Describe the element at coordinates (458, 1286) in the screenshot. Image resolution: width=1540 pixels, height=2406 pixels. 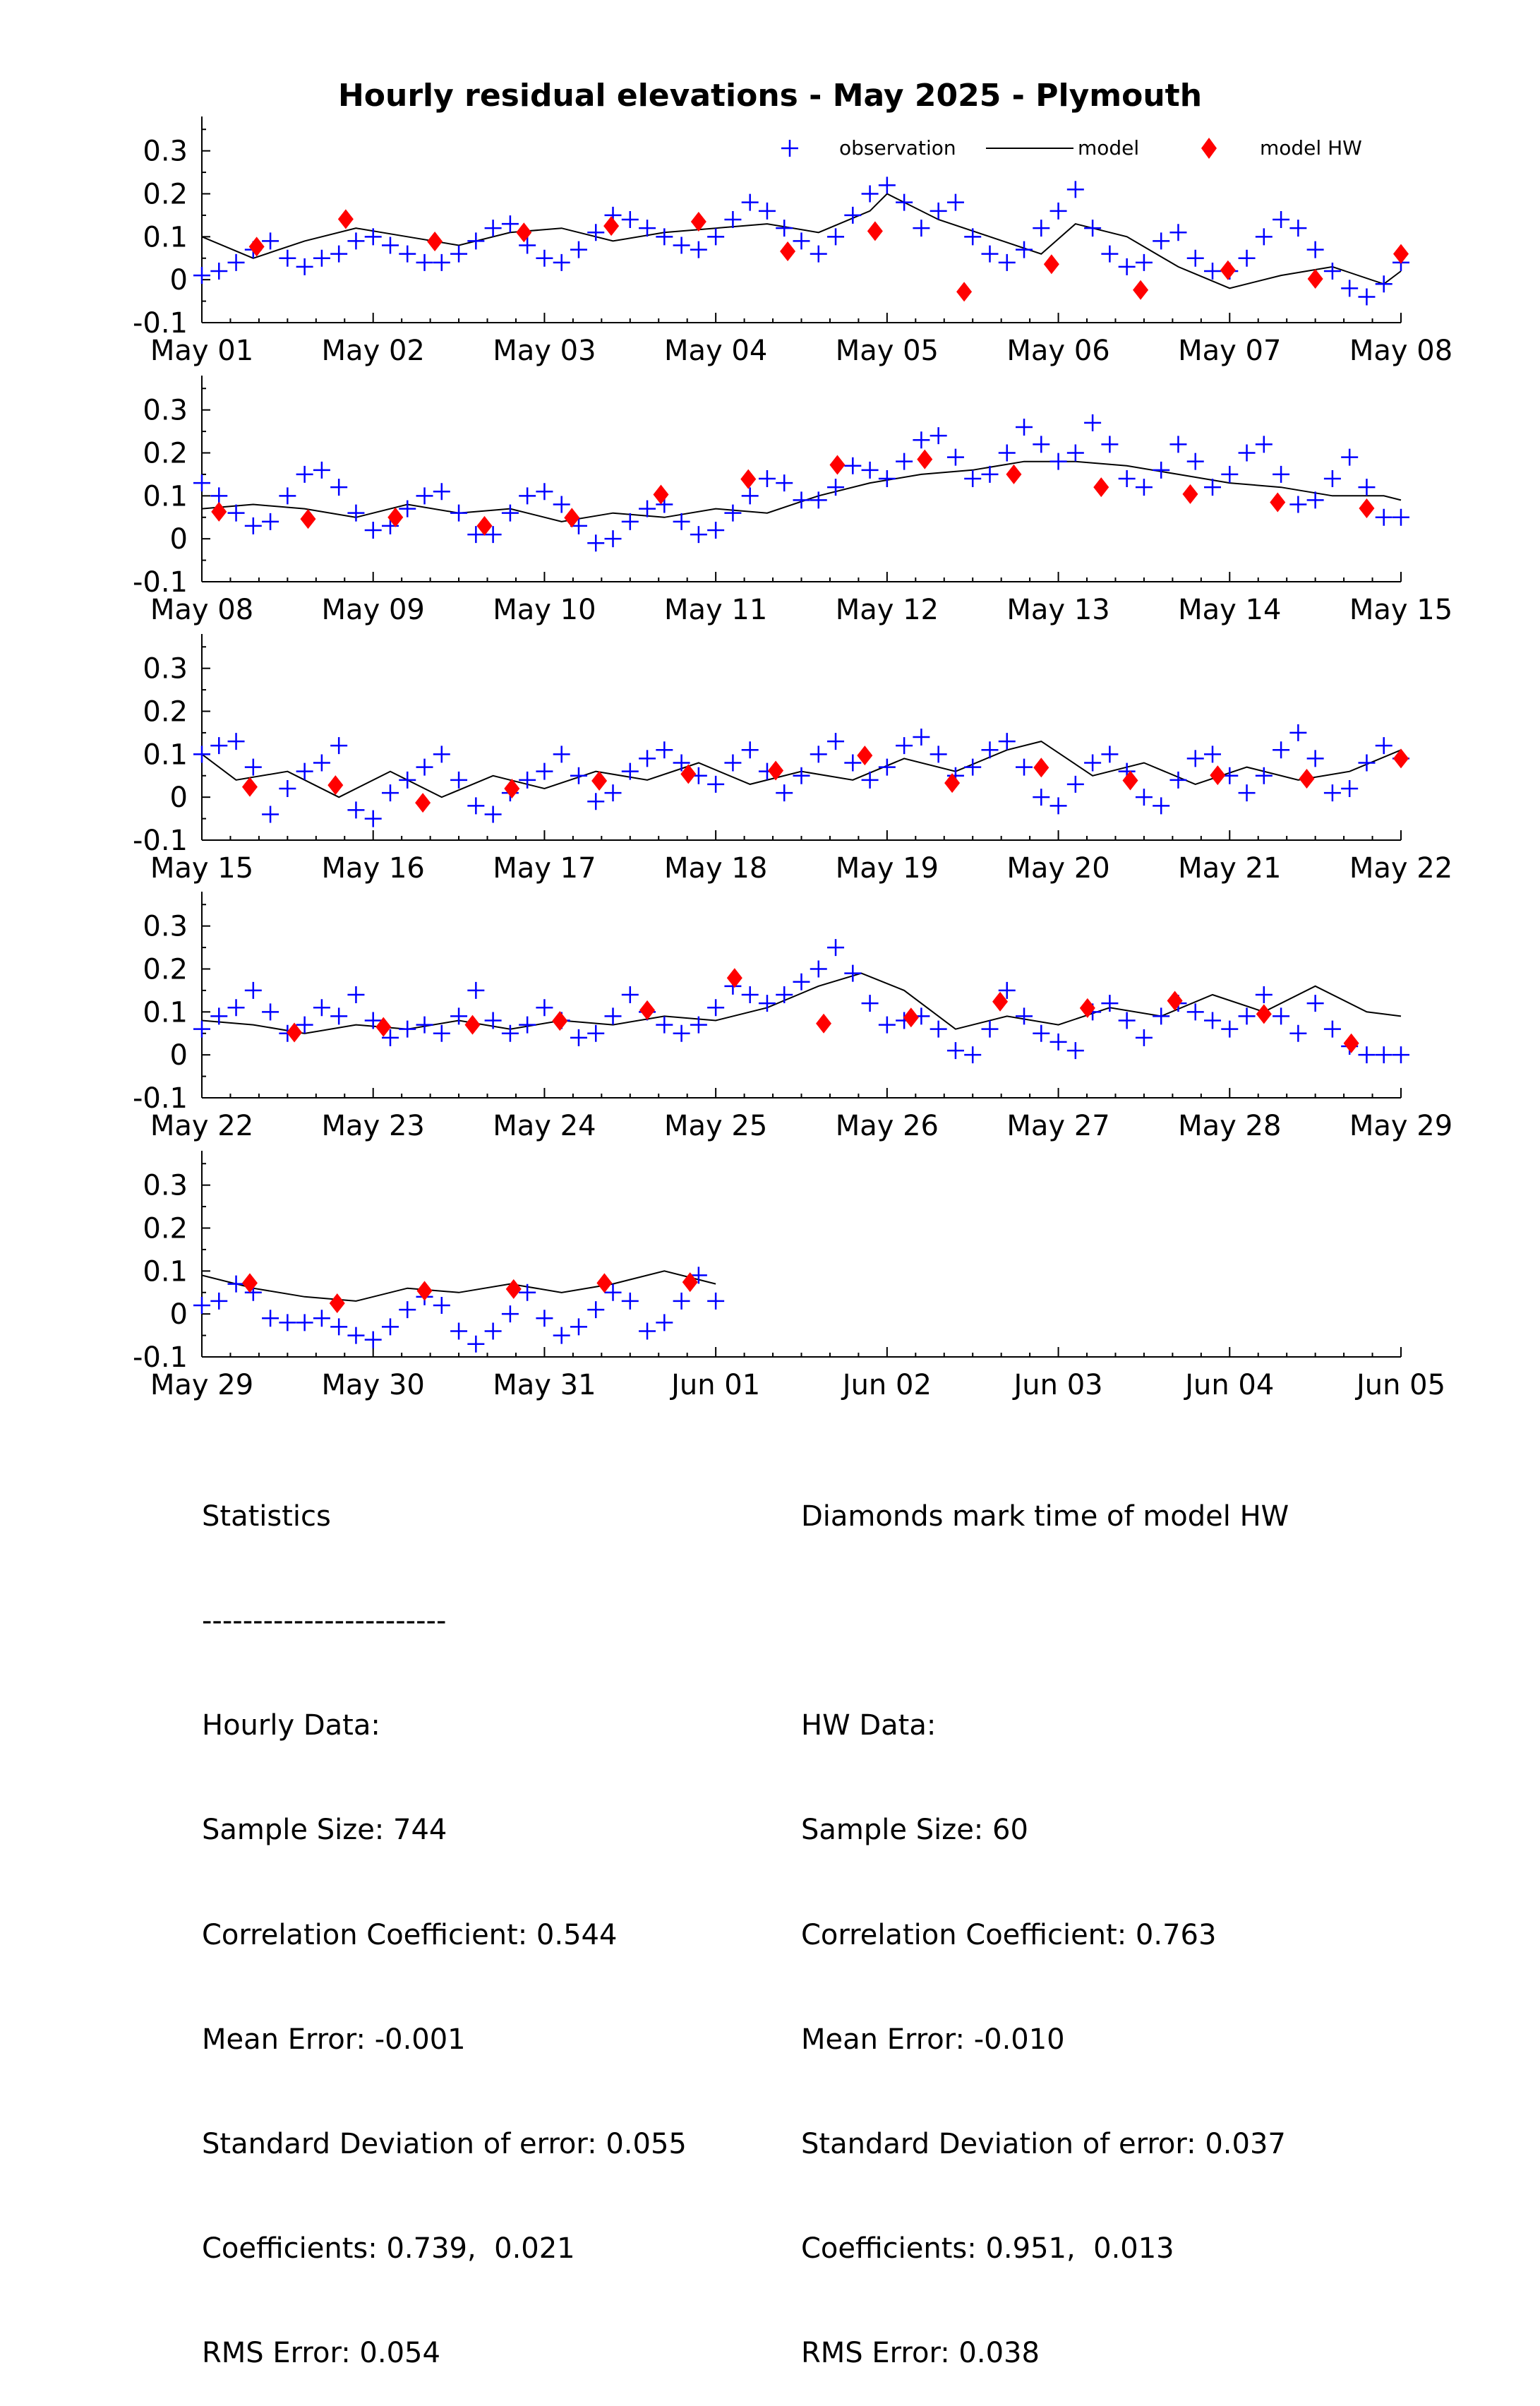
I see `model-line` at that location.